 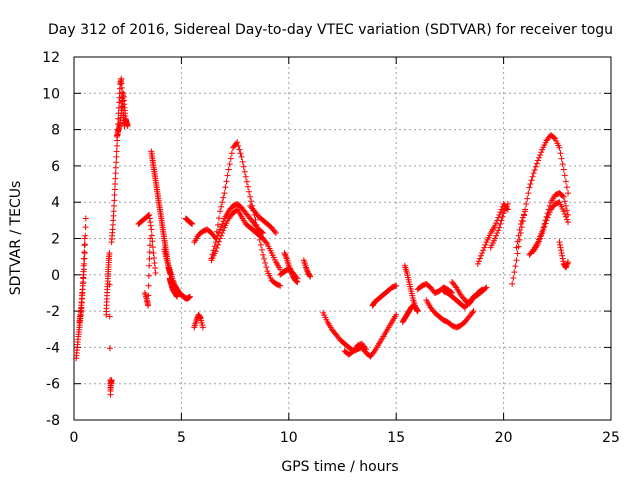 I want to click on y-tick-label: -8, so click(x=53, y=421).